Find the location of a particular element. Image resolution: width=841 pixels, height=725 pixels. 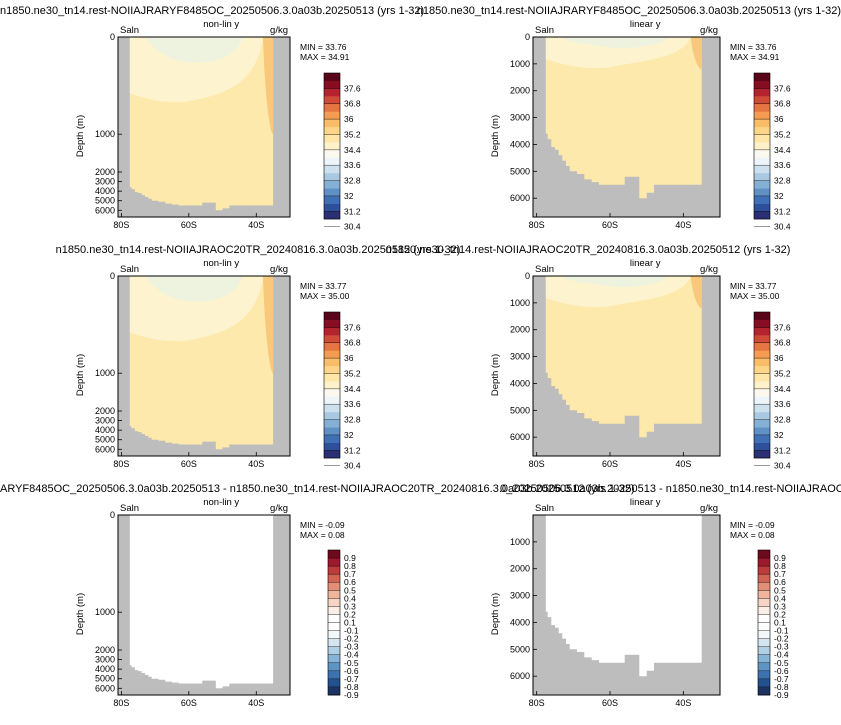

colorbar-tick-label: 0.8 is located at coordinates (780, 566).